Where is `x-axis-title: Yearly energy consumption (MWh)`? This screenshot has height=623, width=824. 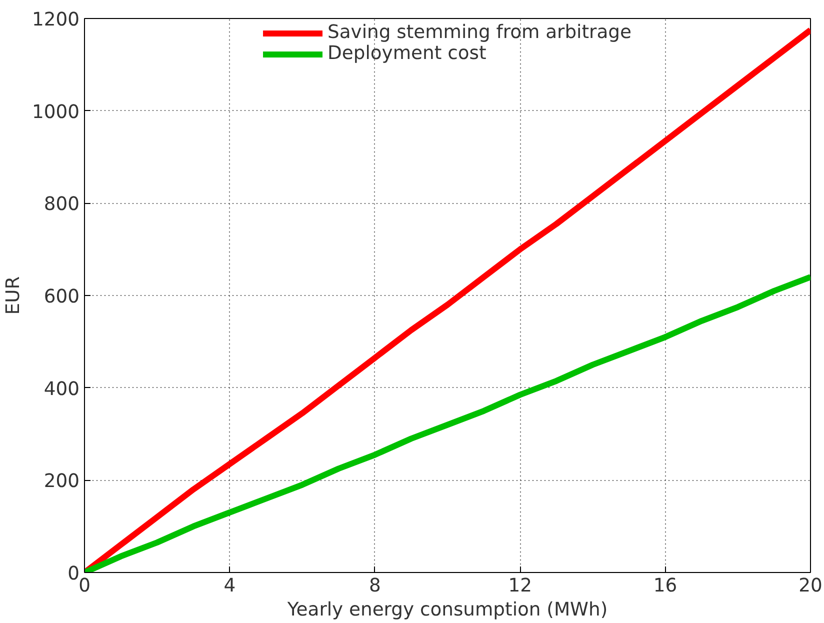 x-axis-title: Yearly energy consumption (MWh) is located at coordinates (447, 610).